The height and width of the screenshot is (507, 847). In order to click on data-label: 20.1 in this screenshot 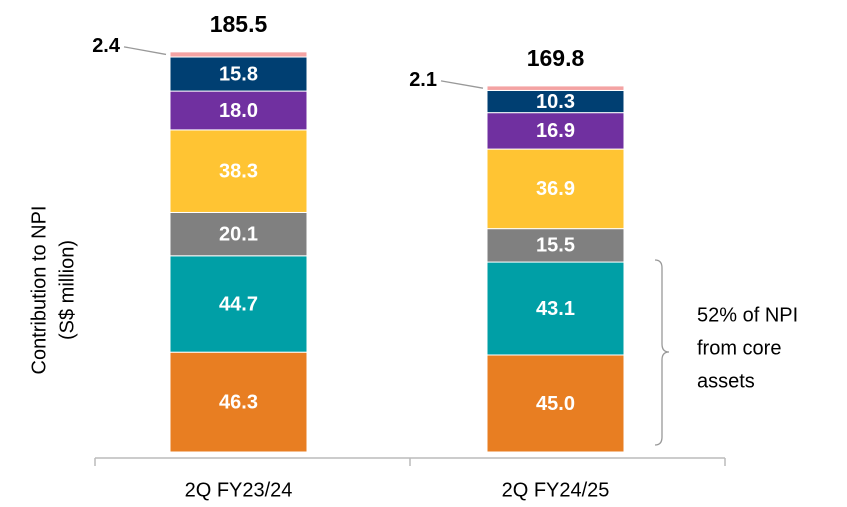, I will do `click(238, 234)`.